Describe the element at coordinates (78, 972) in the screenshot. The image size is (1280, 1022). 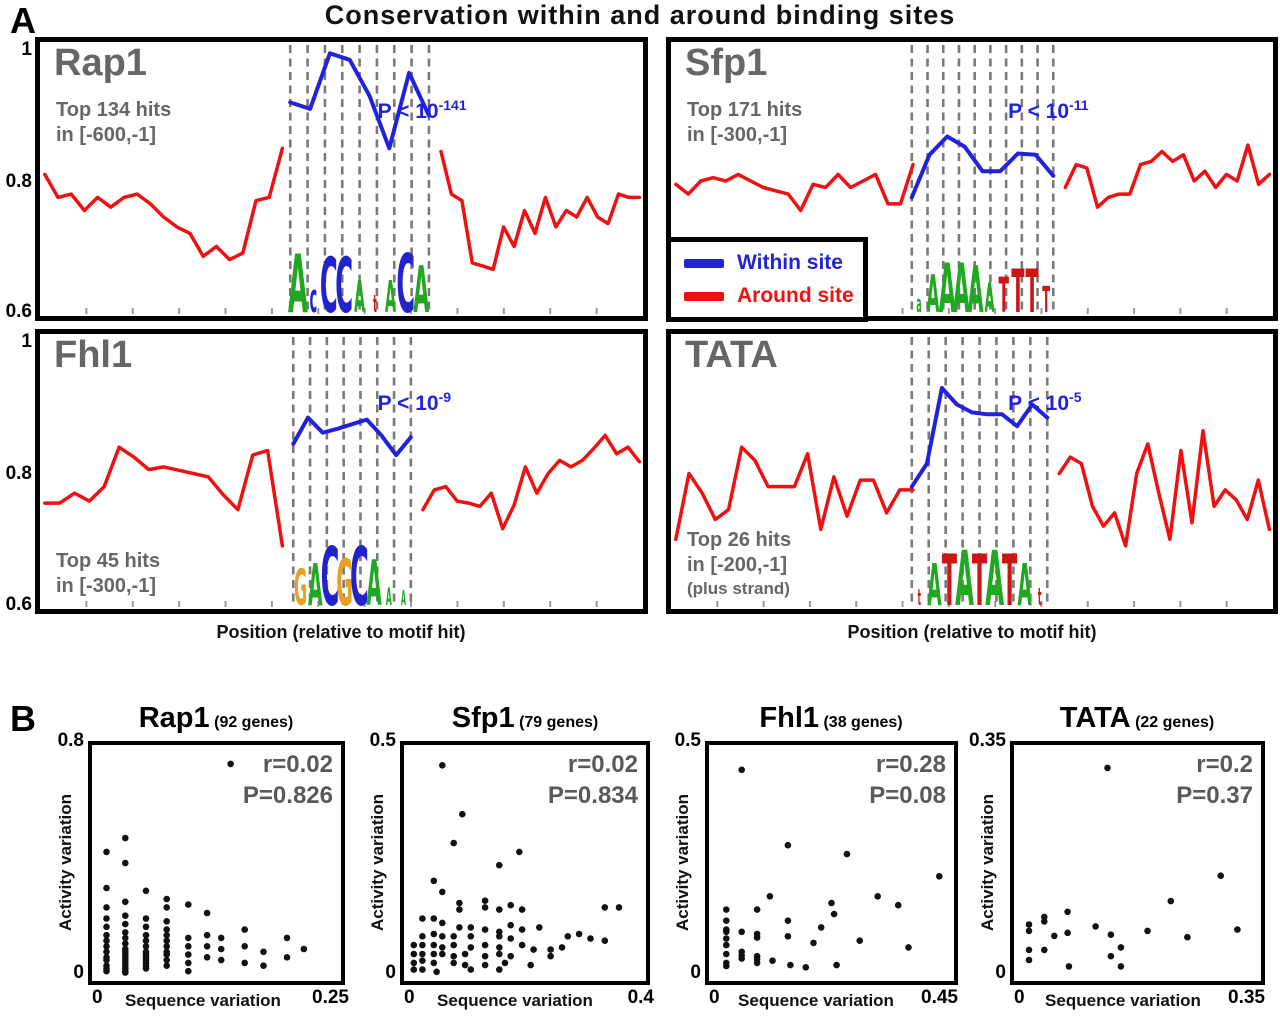
I see `rap1-y0-tick: 0` at that location.